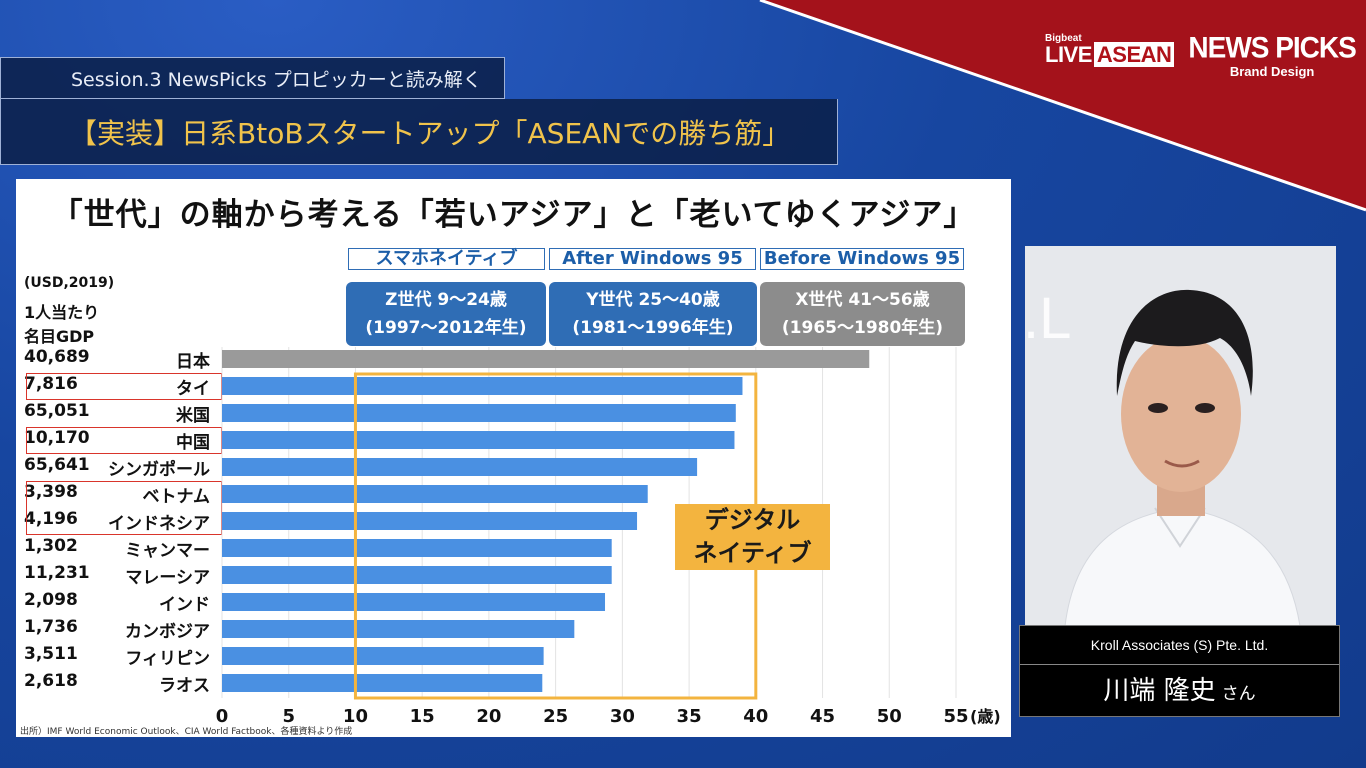  Describe the element at coordinates (653, 328) in the screenshot. I see `gen-years-y: (1981〜1996年生)` at that location.